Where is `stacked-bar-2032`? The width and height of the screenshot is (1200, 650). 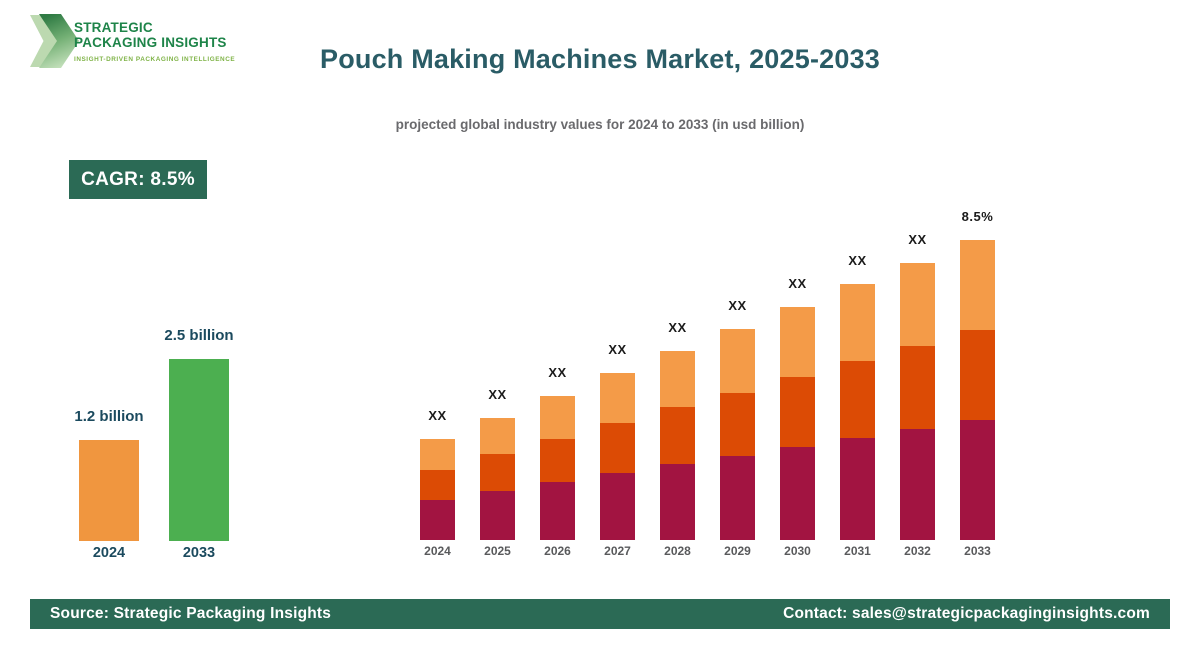
stacked-bar-2032 is located at coordinates (917, 401).